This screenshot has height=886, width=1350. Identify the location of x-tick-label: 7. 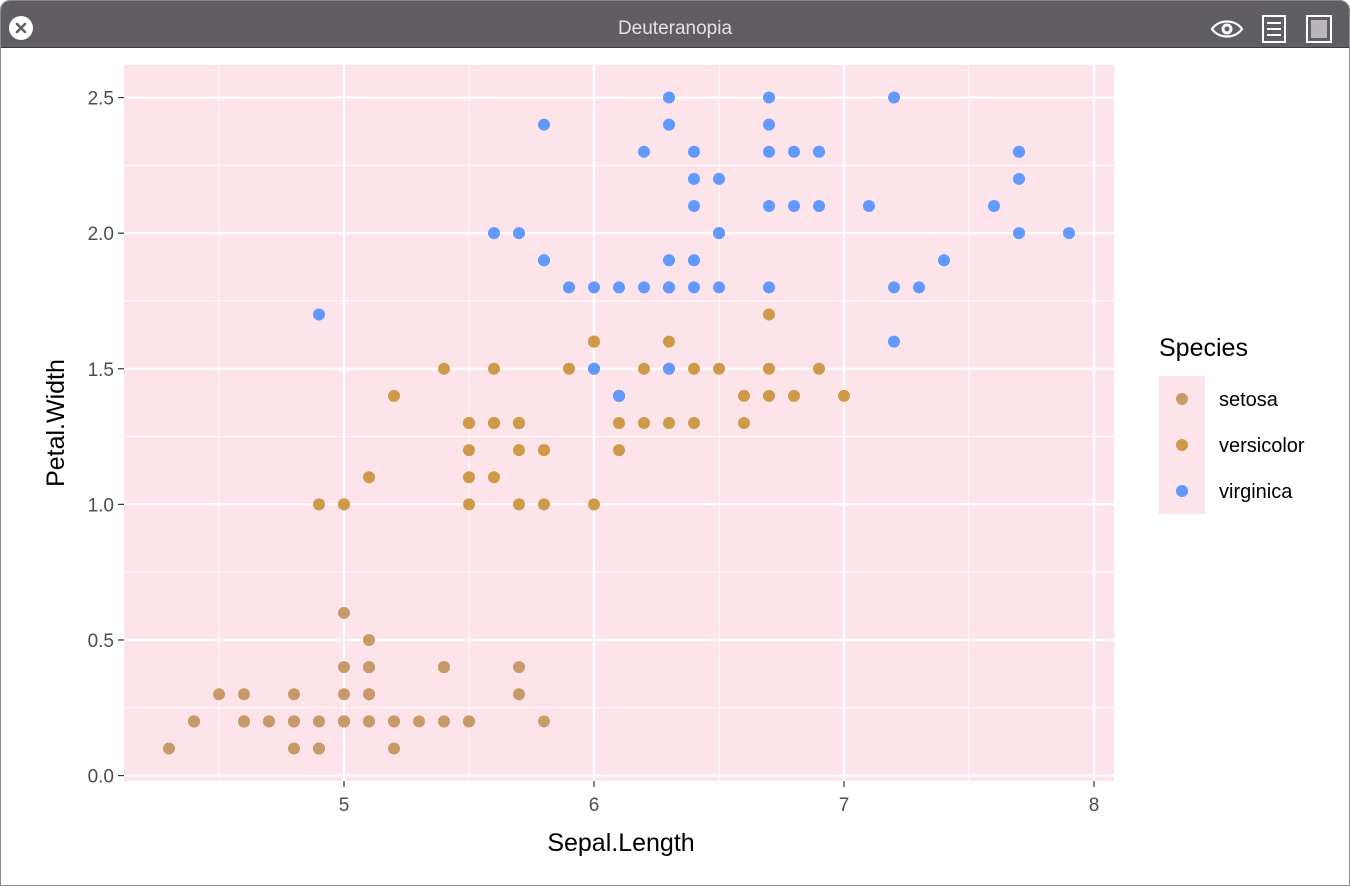
(844, 805).